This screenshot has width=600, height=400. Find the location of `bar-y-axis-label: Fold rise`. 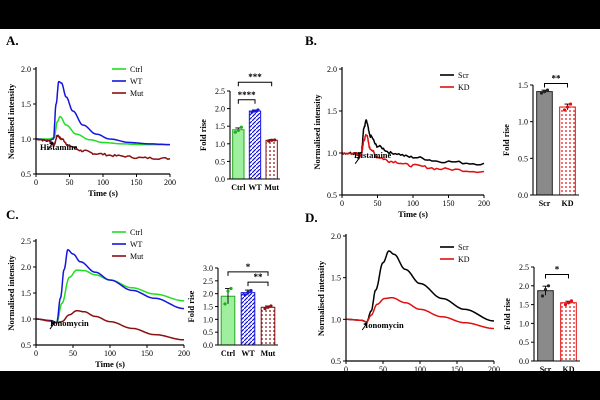

bar-y-axis-label: Fold rise is located at coordinates (507, 314).